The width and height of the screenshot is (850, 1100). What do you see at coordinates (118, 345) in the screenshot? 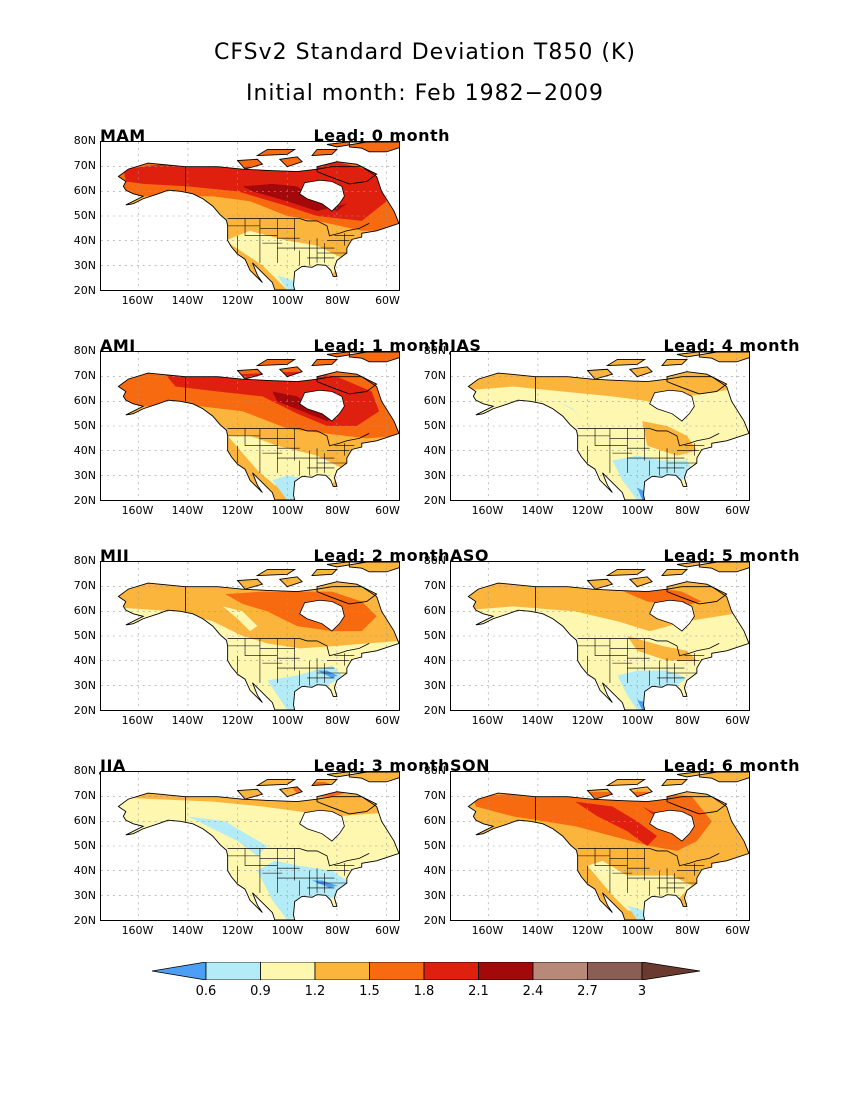
I see `season-label: AMJ` at bounding box center [118, 345].